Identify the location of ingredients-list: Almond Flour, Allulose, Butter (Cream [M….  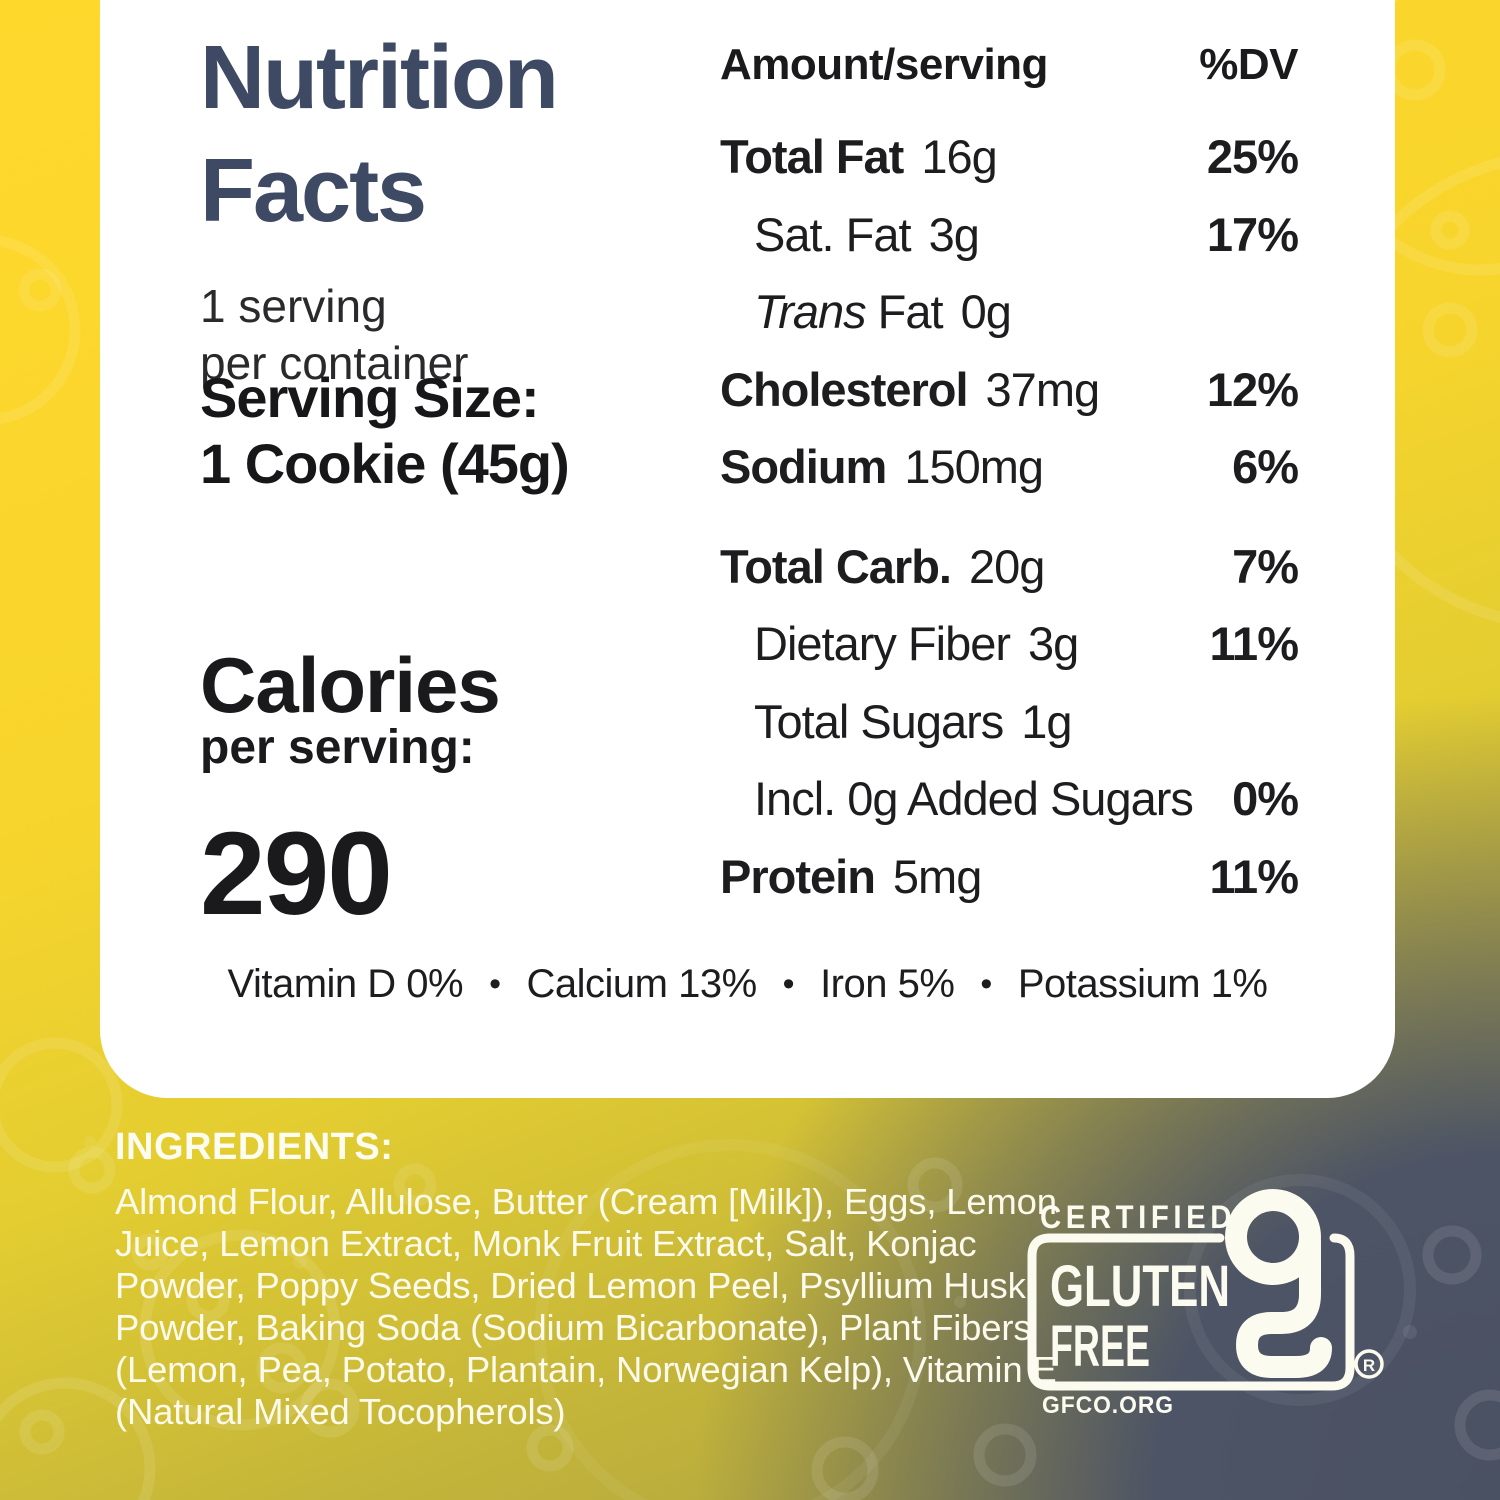
(586, 1306).